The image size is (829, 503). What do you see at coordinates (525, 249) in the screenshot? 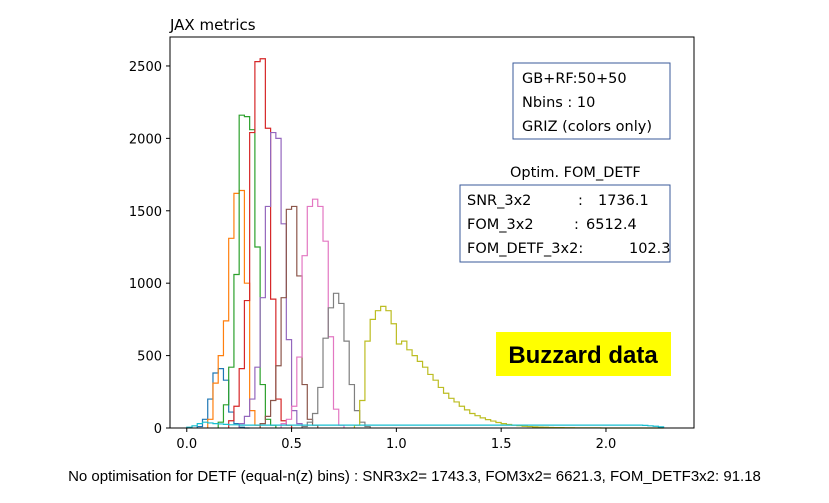
I see `metric-name-detf: FOM_DETF_3x2:` at bounding box center [525, 249].